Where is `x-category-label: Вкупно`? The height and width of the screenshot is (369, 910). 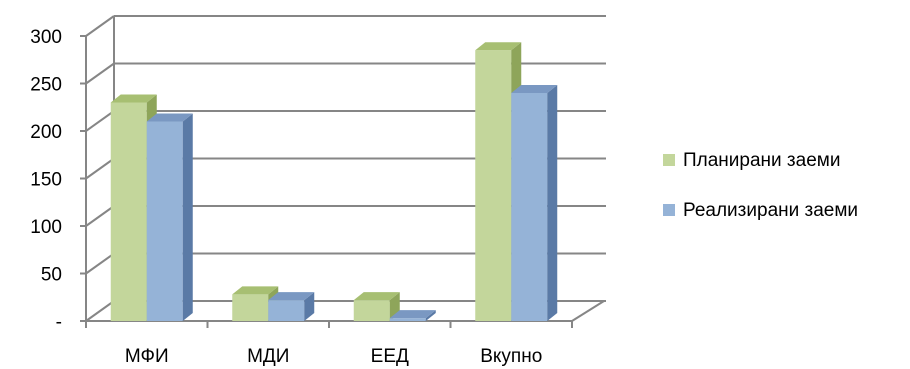
x-category-label: Вкупно is located at coordinates (511, 356).